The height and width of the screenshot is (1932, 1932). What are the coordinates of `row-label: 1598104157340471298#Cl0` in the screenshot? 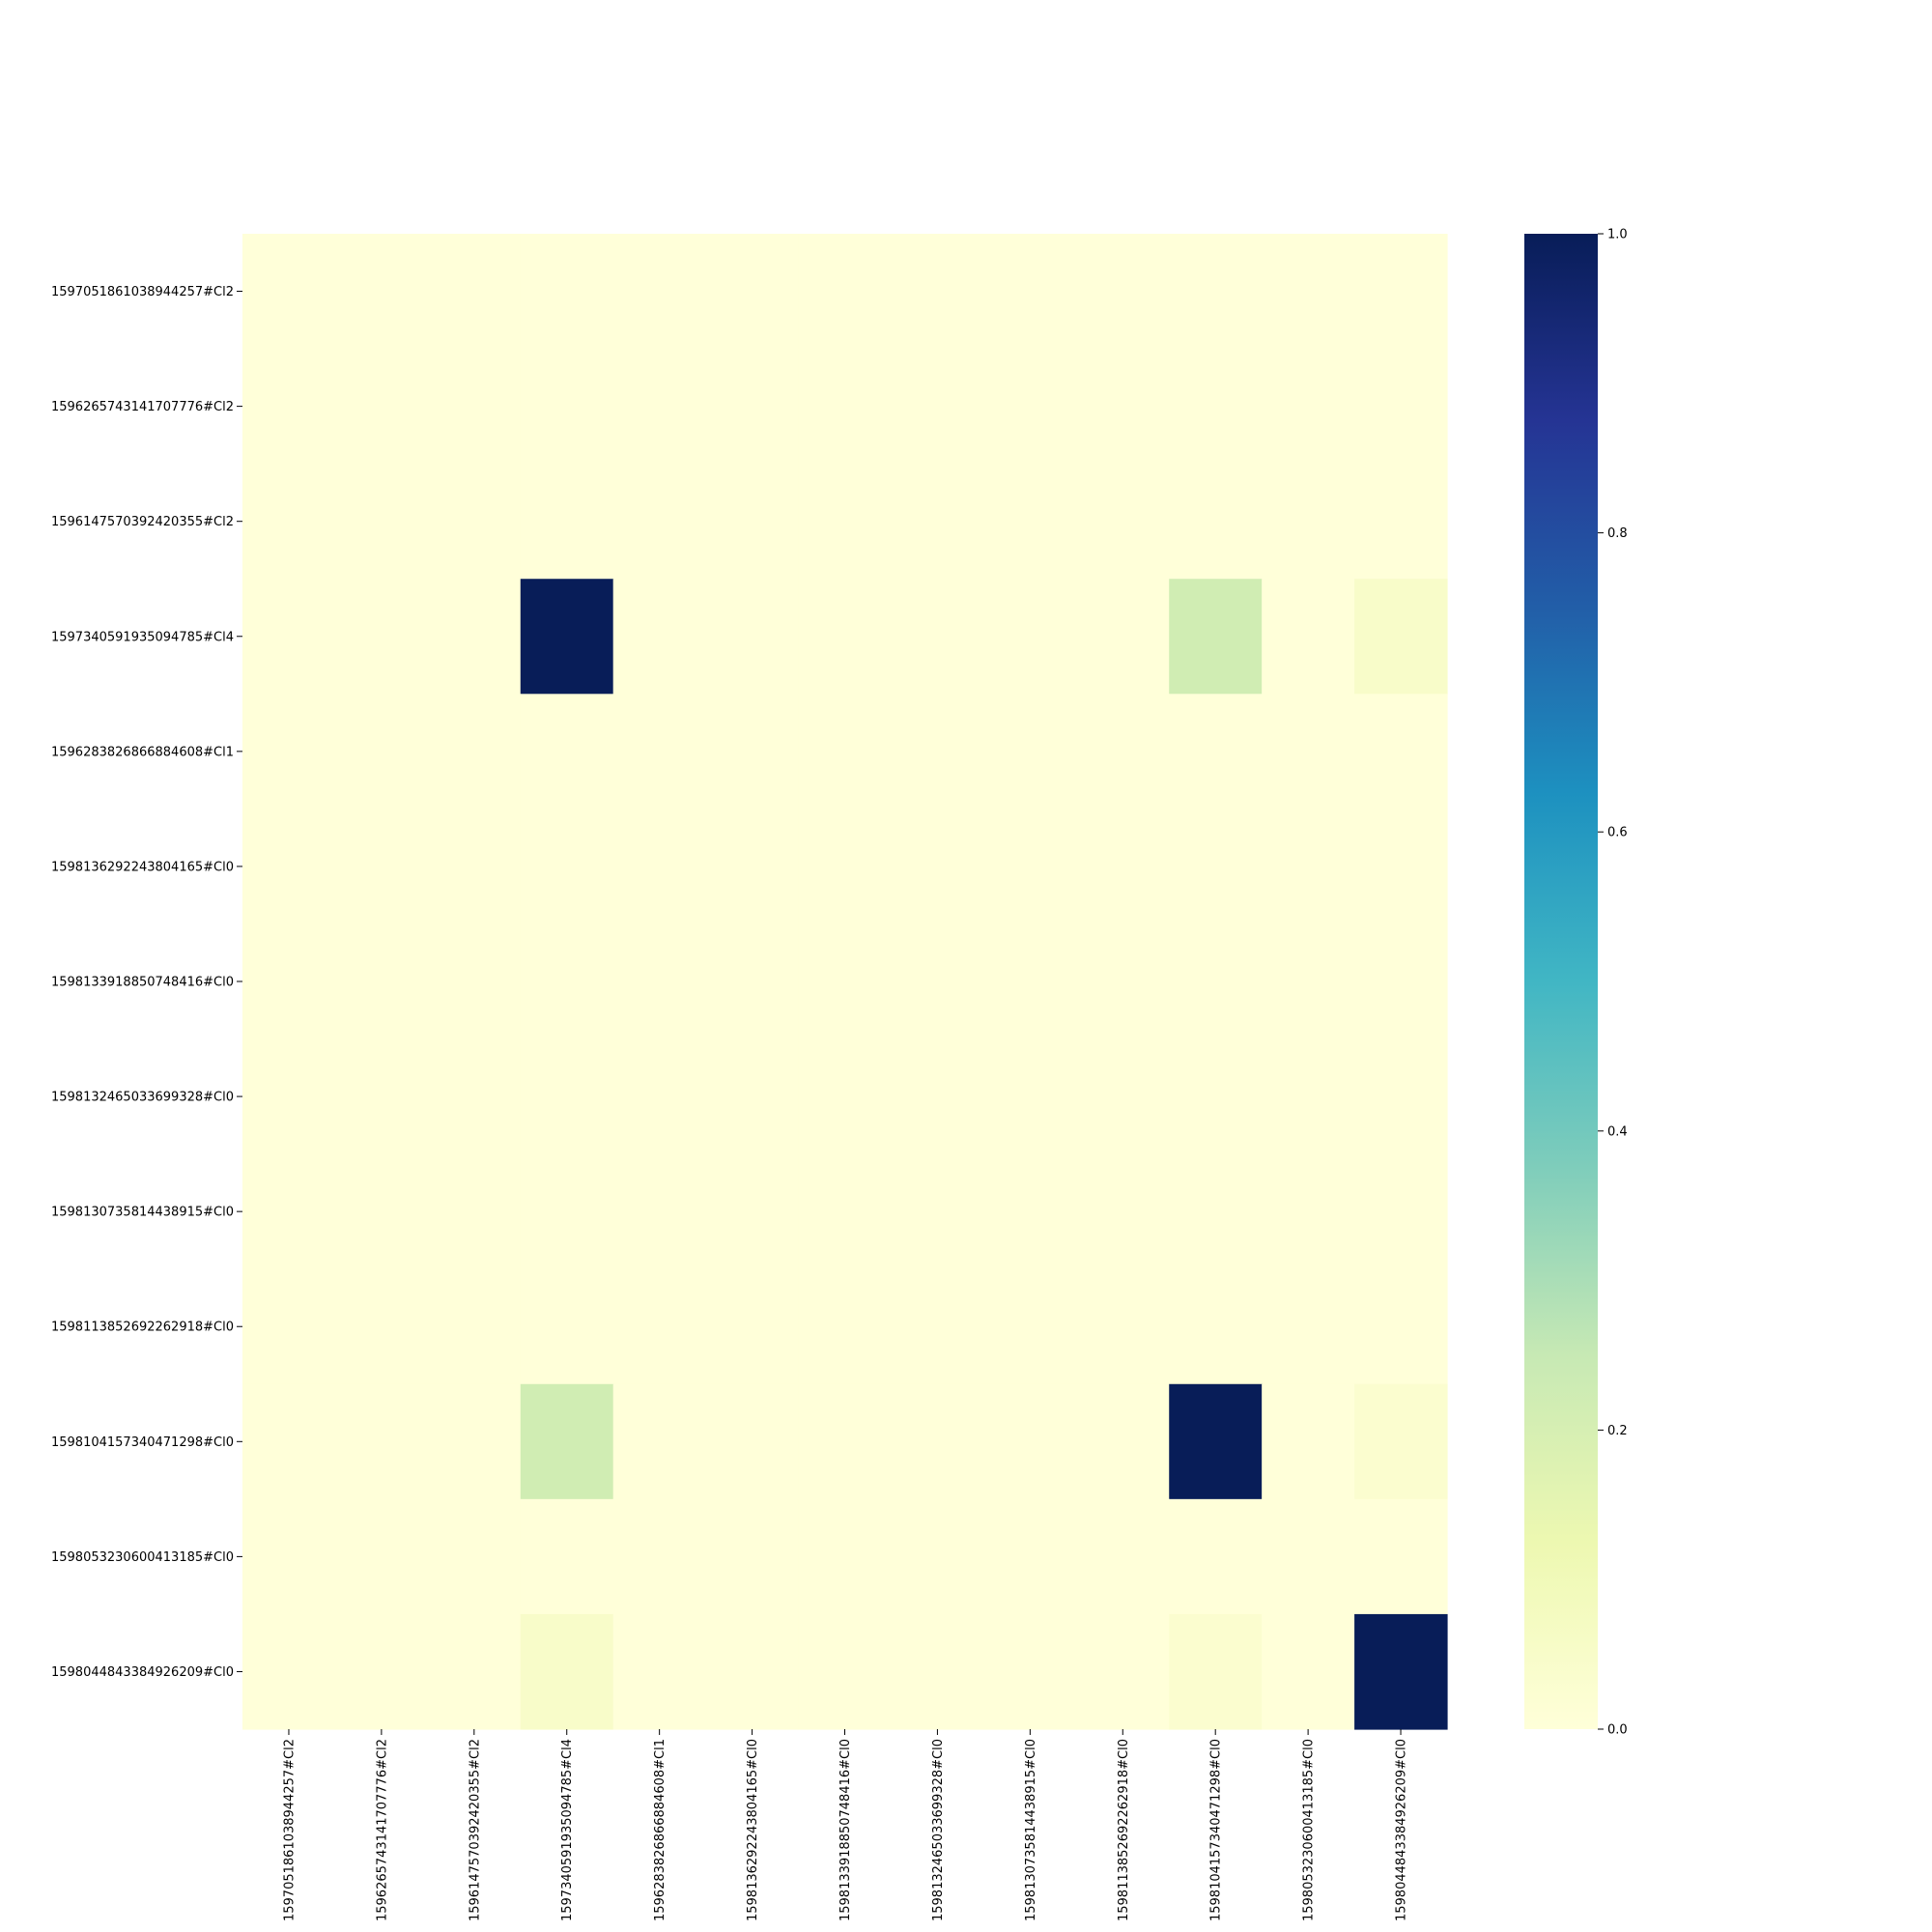 It's located at (142, 1442).